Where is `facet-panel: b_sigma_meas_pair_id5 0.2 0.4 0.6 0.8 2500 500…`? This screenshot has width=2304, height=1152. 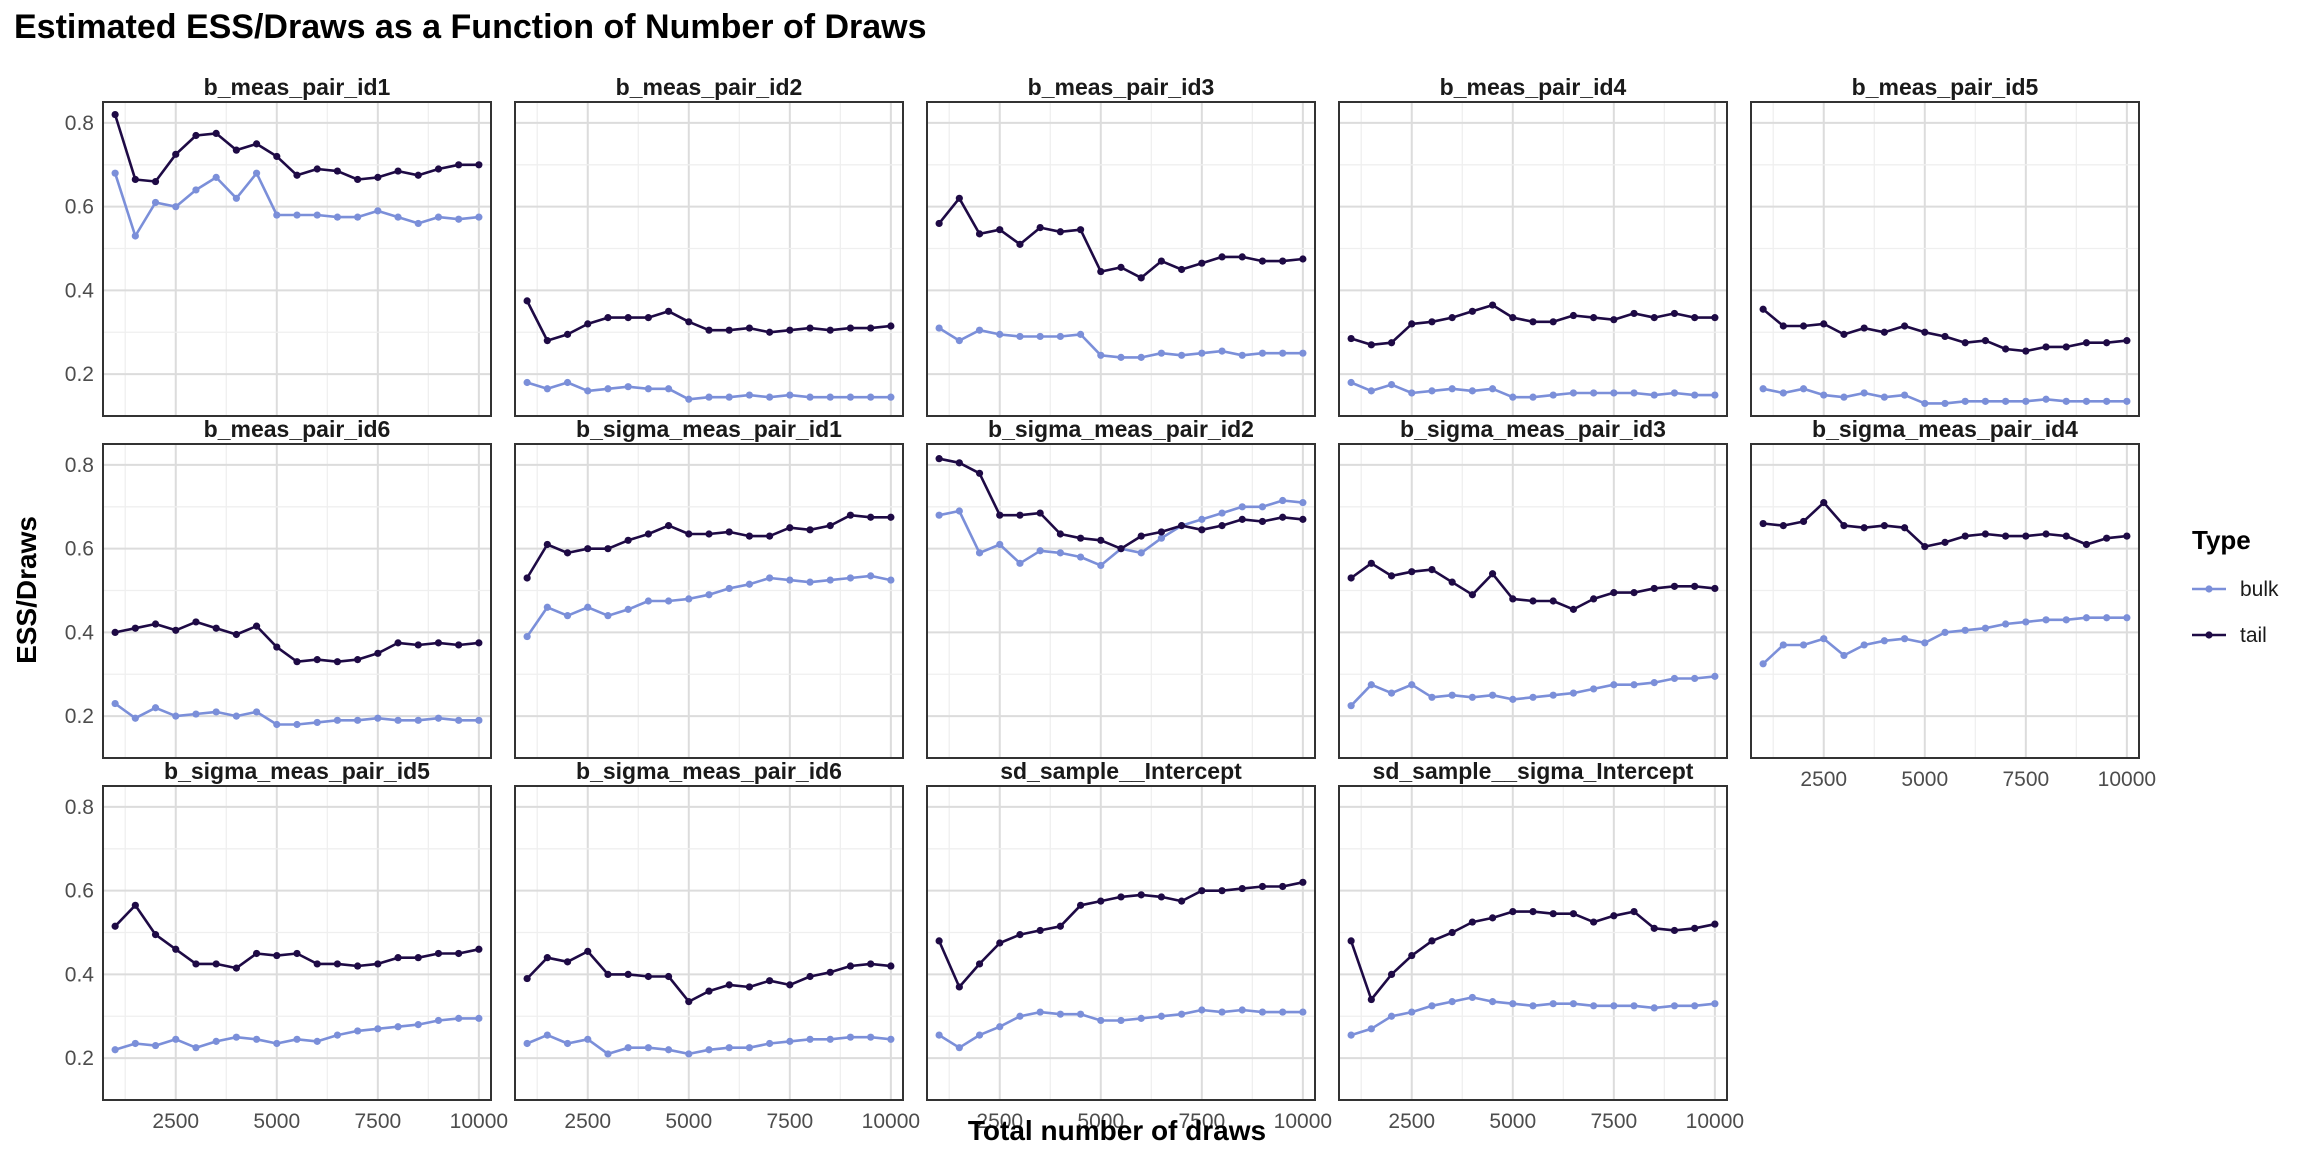
facet-panel: b_sigma_meas_pair_id5 0.2 0.4 0.6 0.8 2500 500… is located at coordinates (286, 945).